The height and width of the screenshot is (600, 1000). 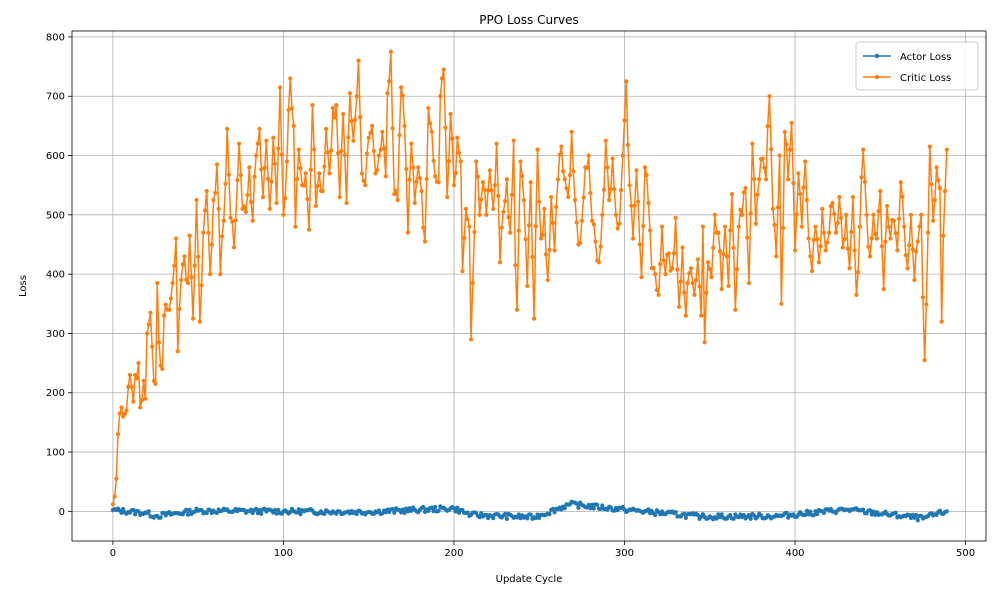 I want to click on x-tick-label: 0, so click(x=113, y=553).